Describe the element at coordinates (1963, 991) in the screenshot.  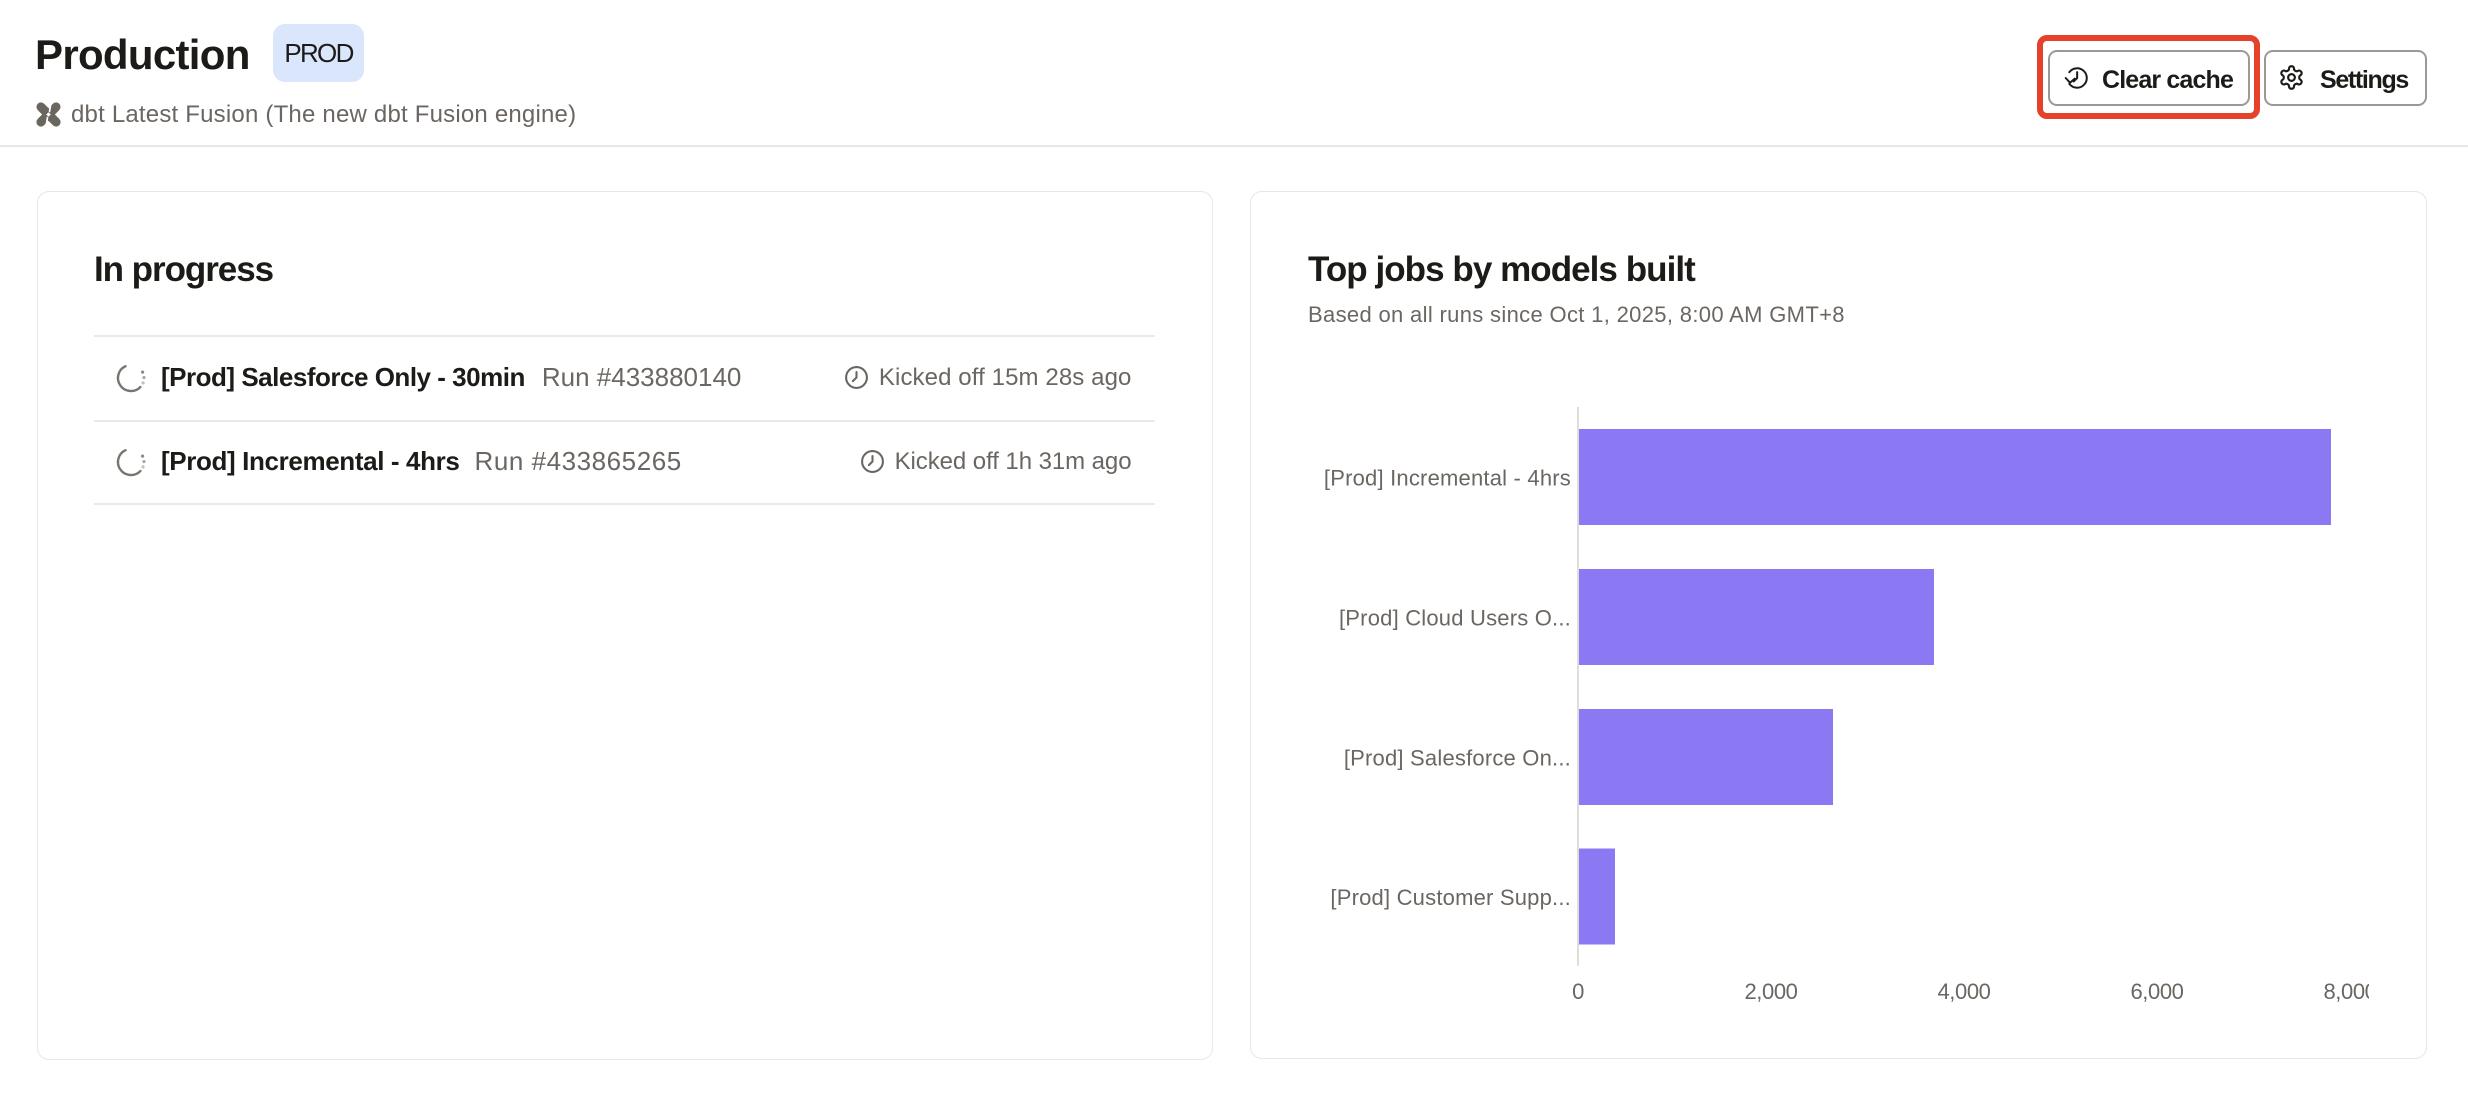
I see `svg-text: 4,000` at that location.